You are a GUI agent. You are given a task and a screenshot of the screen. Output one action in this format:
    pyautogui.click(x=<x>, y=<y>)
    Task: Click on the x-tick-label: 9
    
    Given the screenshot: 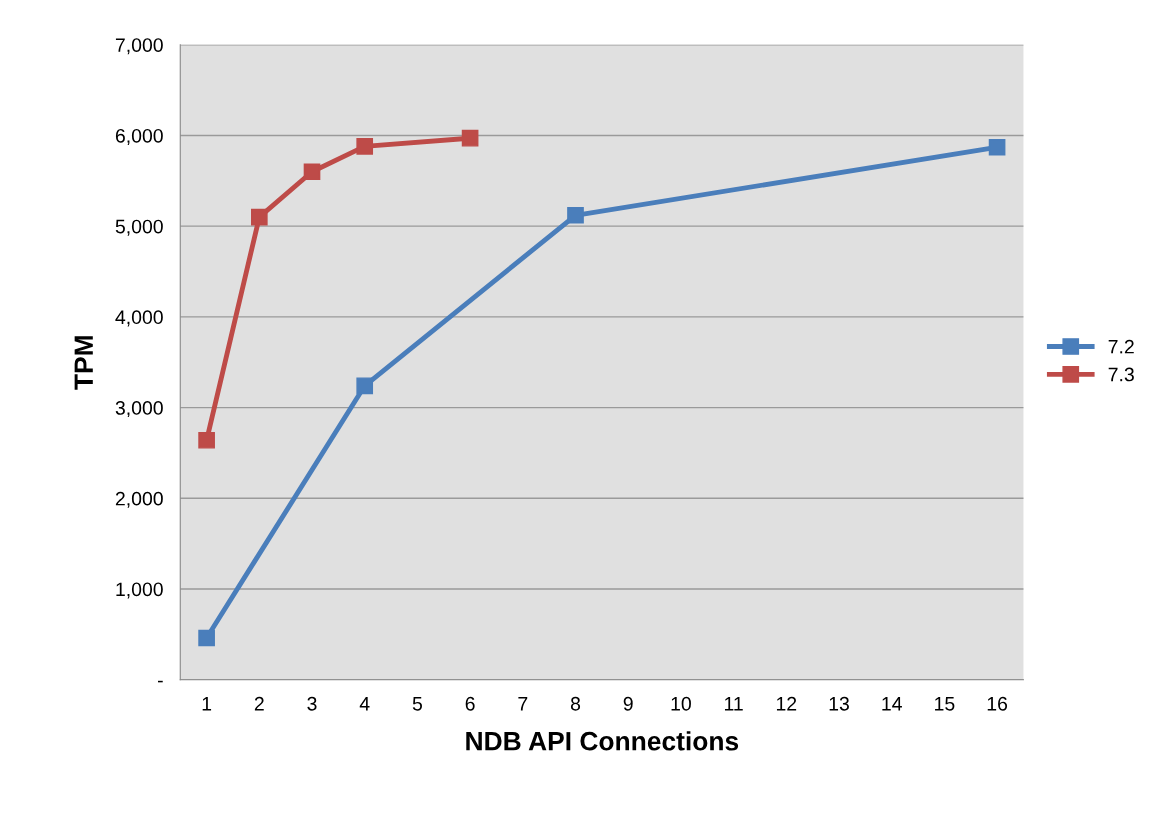 What is the action you would take?
    pyautogui.click(x=628, y=703)
    